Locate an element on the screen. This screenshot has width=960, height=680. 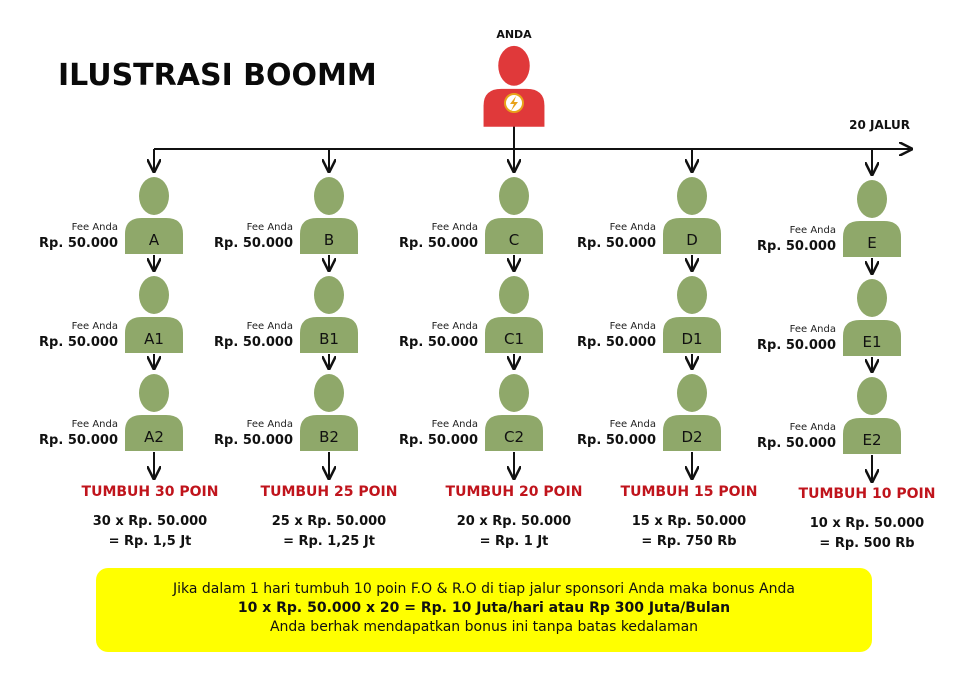
calc-line-1: 30 x Rp. 50.000 is located at coordinates (150, 521).